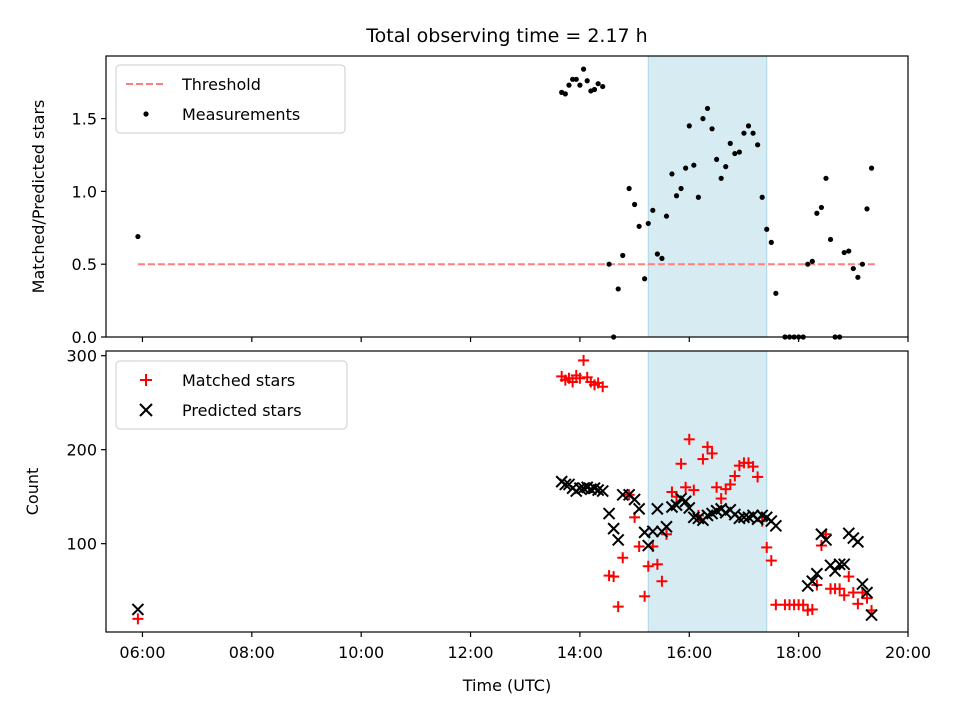 Image resolution: width=960 pixels, height=720 pixels. Describe the element at coordinates (525, 647) in the screenshot. I see `x-axis: 06:00 08:00 10:00 12:00 14:00 16:00 18:00 20:00` at that location.